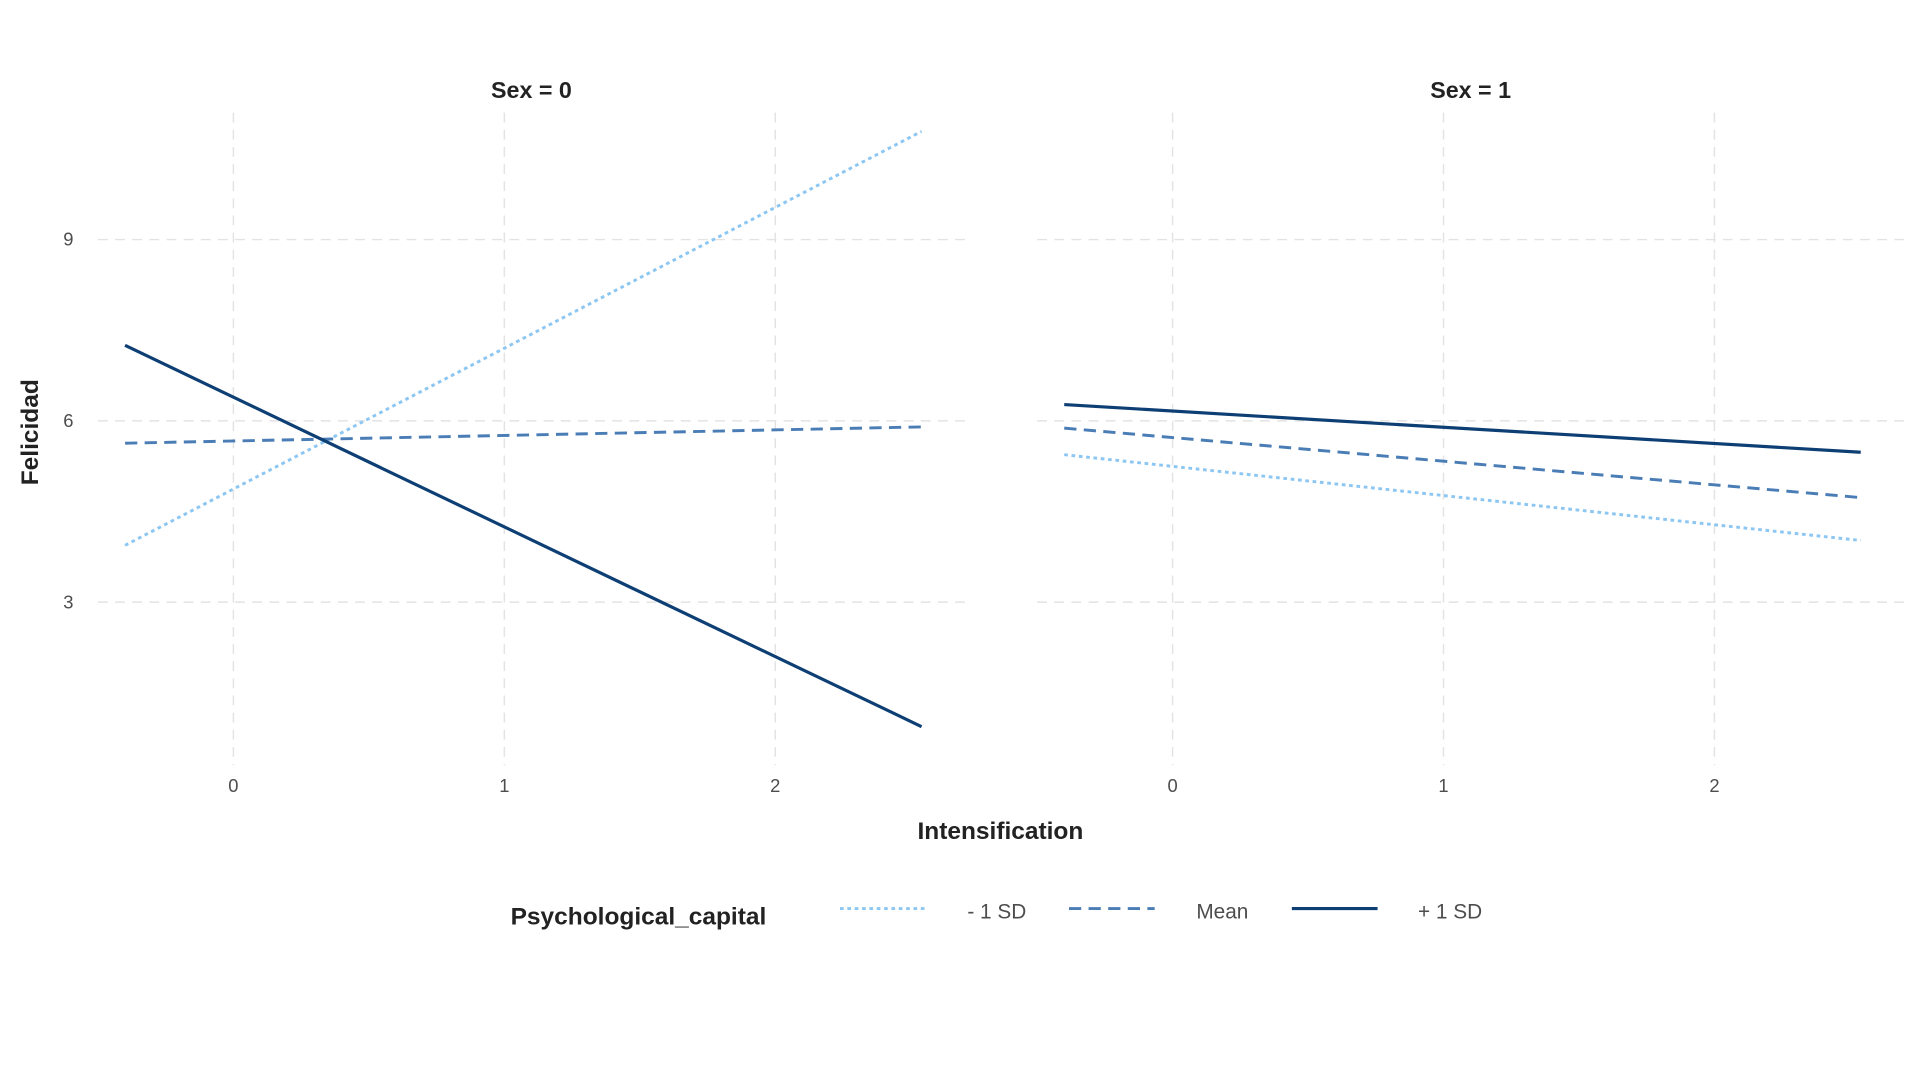 Image resolution: width=1920 pixels, height=1080 pixels. Describe the element at coordinates (531, 90) in the screenshot. I see `facet-strip-label: Sex = 0` at that location.